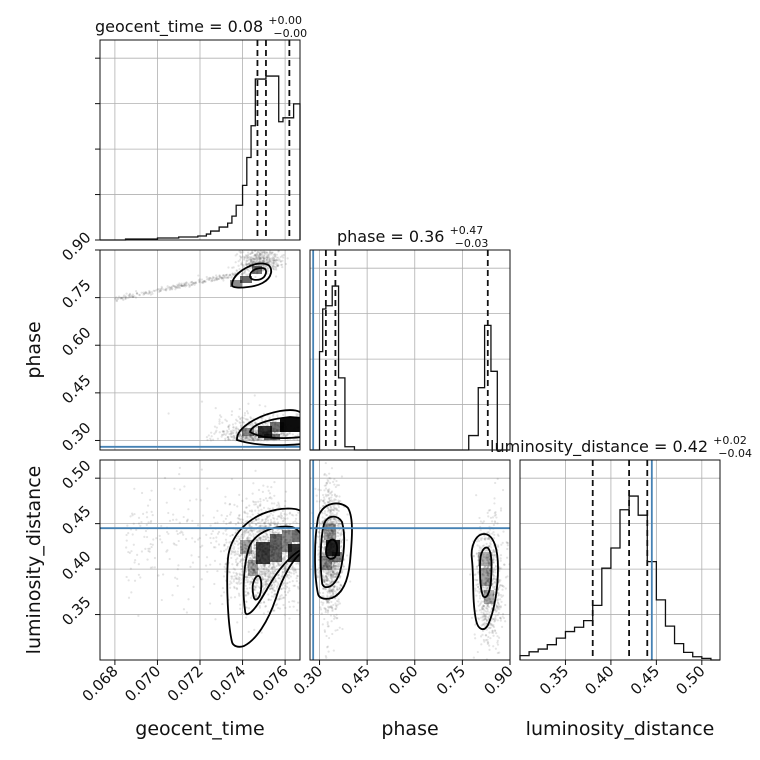 This screenshot has width=760, height=760. I want to click on x-tick-label: 0.40, so click(599, 680).